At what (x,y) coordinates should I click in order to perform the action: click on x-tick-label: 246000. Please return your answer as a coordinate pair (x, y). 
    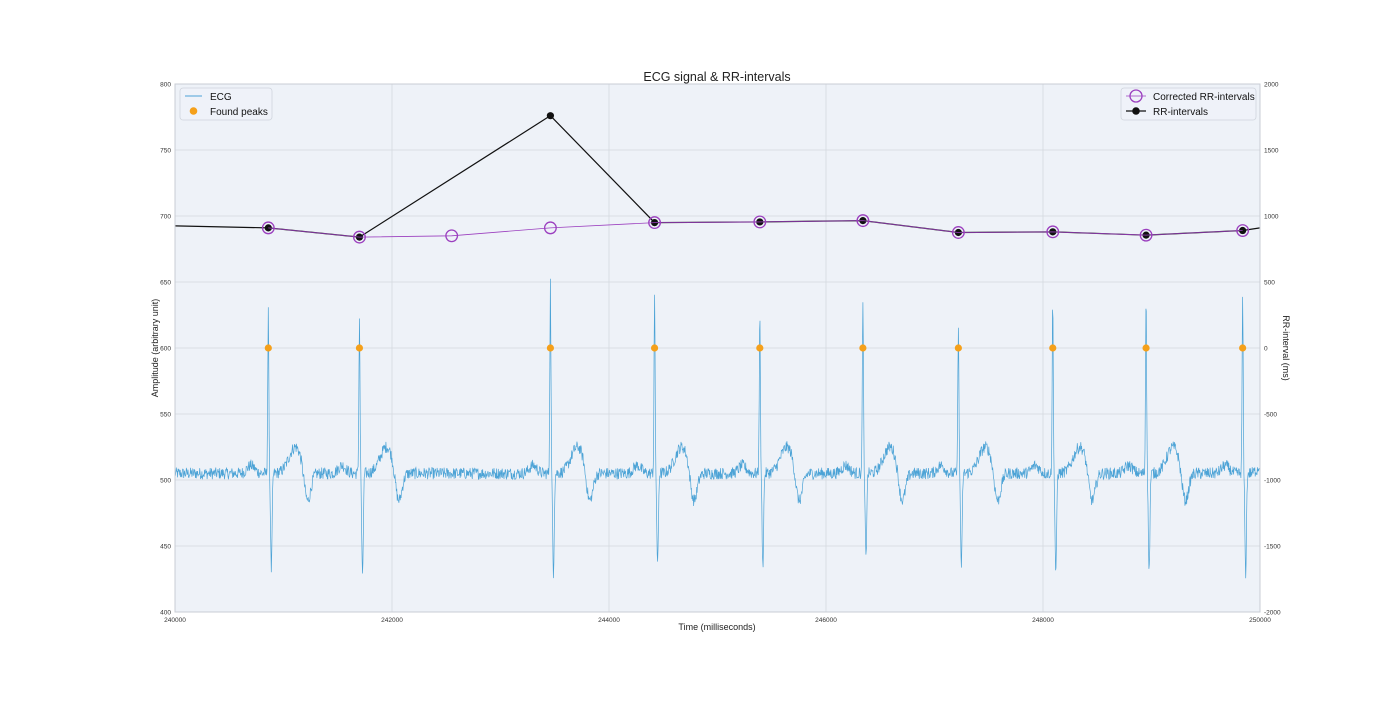
    Looking at the image, I should click on (826, 620).